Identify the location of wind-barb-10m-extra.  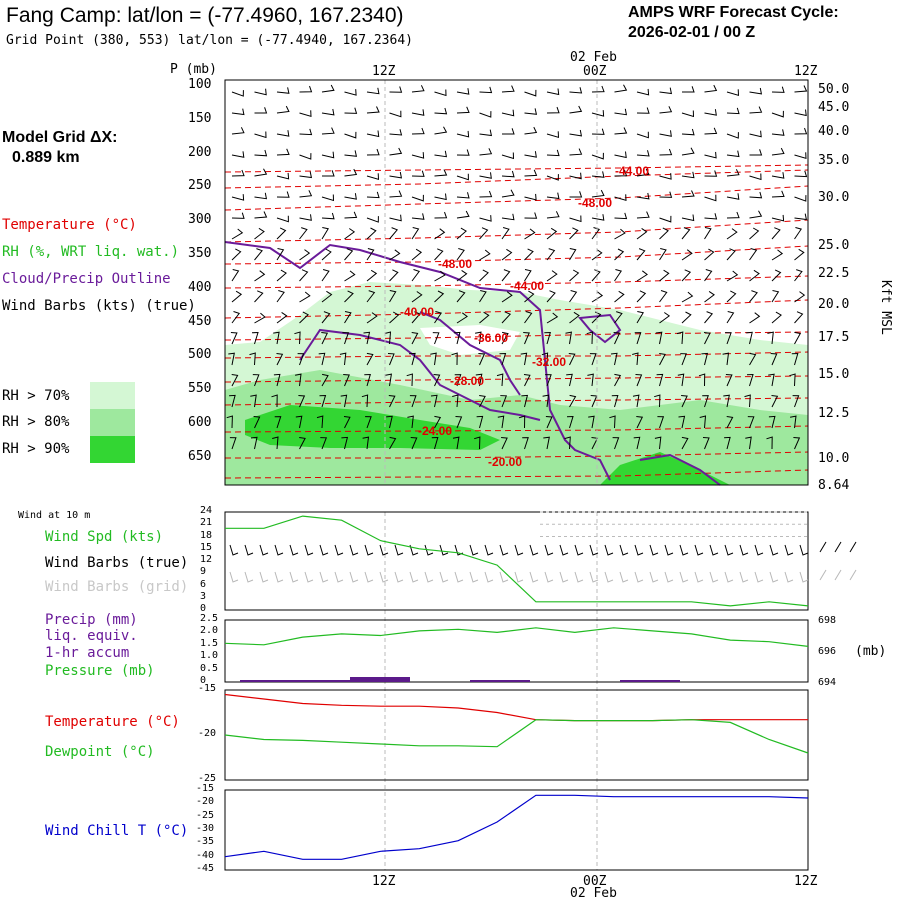
(853, 547).